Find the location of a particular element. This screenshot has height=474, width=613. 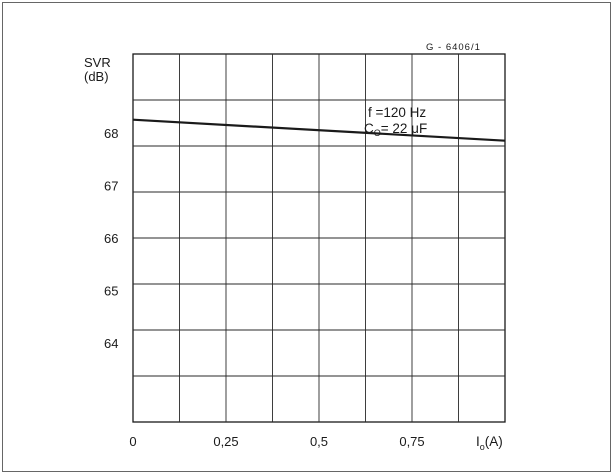

x-tick-label: 0 is located at coordinates (132, 441).